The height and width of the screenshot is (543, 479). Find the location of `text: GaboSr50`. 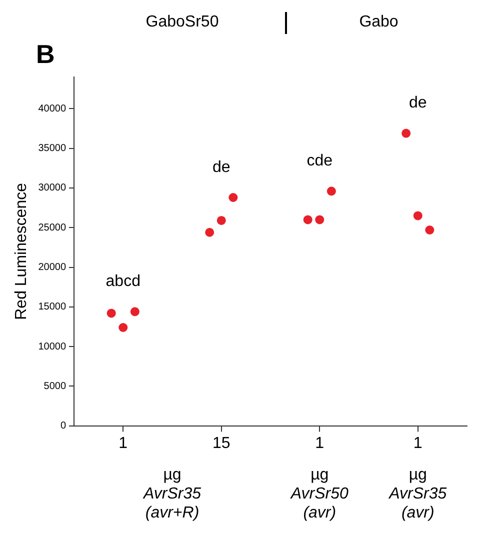

text: GaboSr50 is located at coordinates (182, 21).